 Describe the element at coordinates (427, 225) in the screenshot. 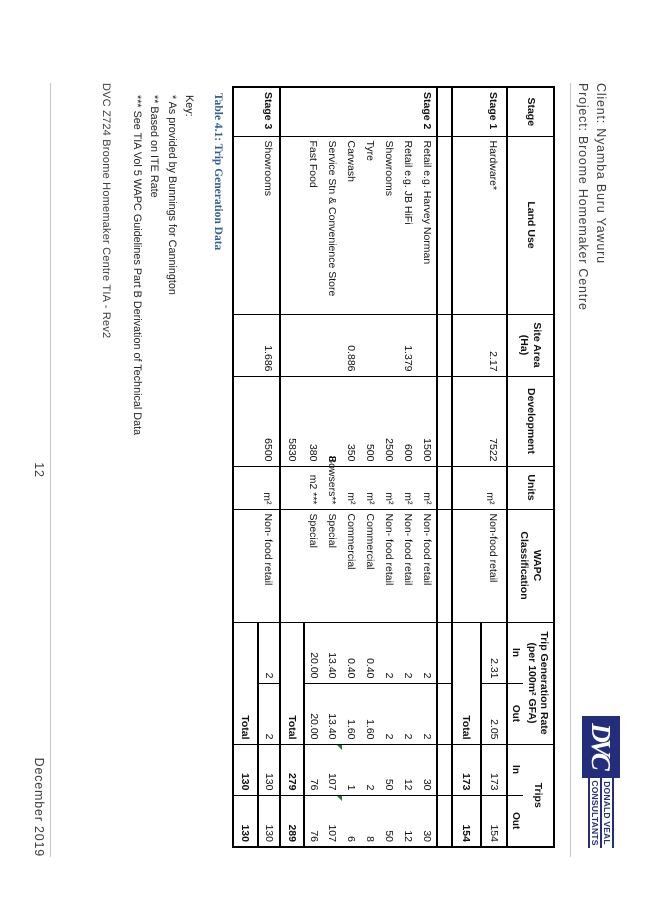

I see `land-use-cell: Retail e.g. Harvey Norman` at that location.